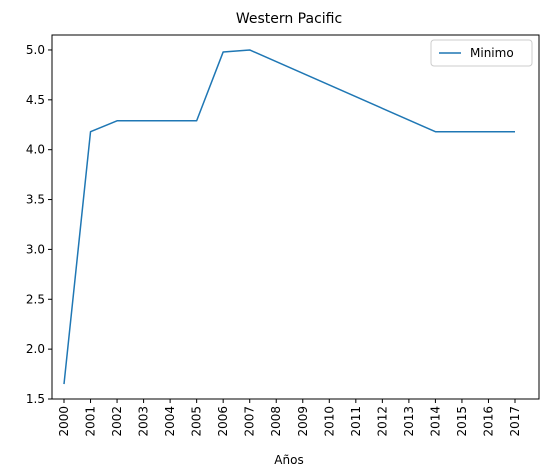  I want to click on x-tick-label: 2007, so click(250, 421).